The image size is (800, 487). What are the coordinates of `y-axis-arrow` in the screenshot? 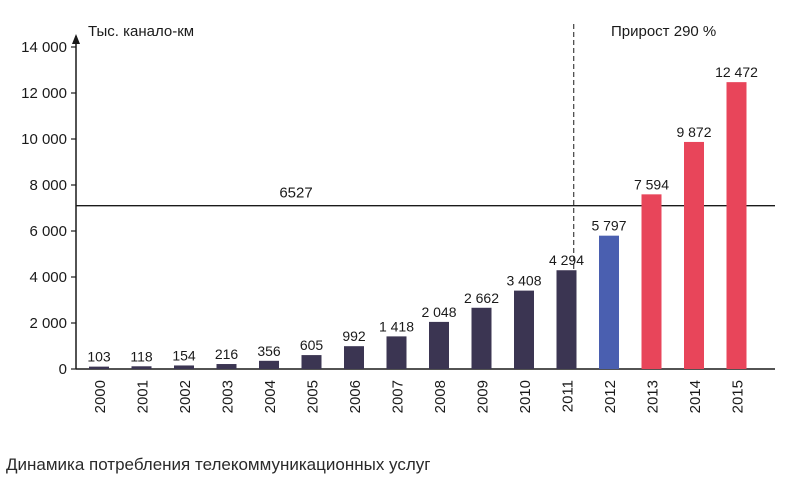 It's located at (76, 39).